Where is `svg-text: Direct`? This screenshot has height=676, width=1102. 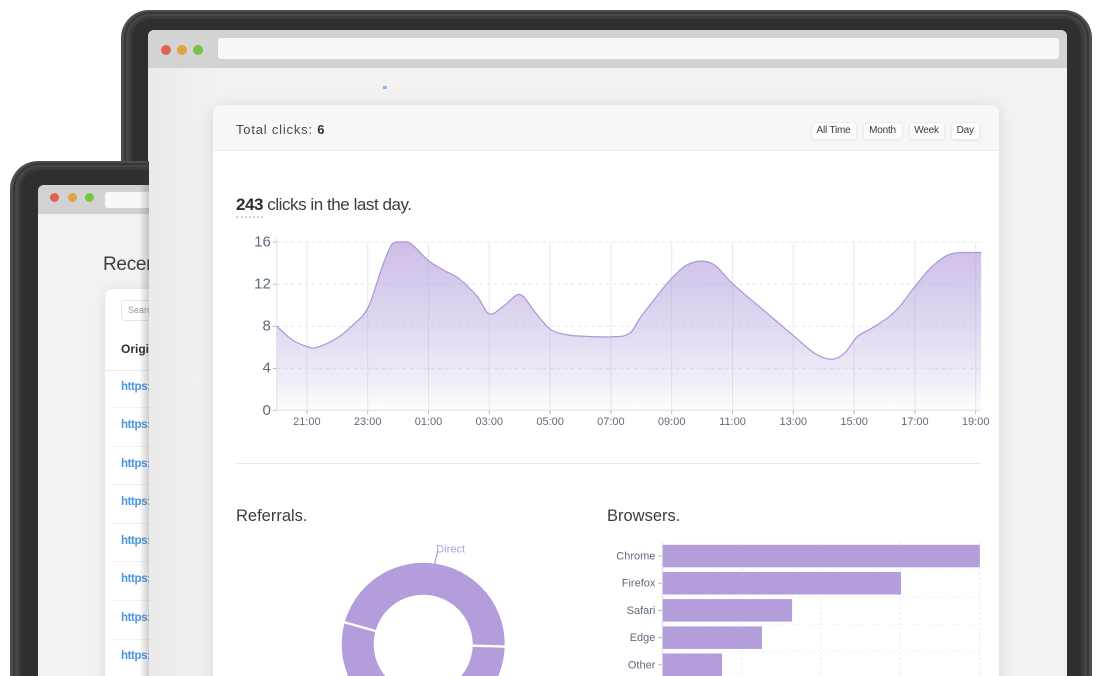
svg-text: Direct is located at coordinates (450, 550).